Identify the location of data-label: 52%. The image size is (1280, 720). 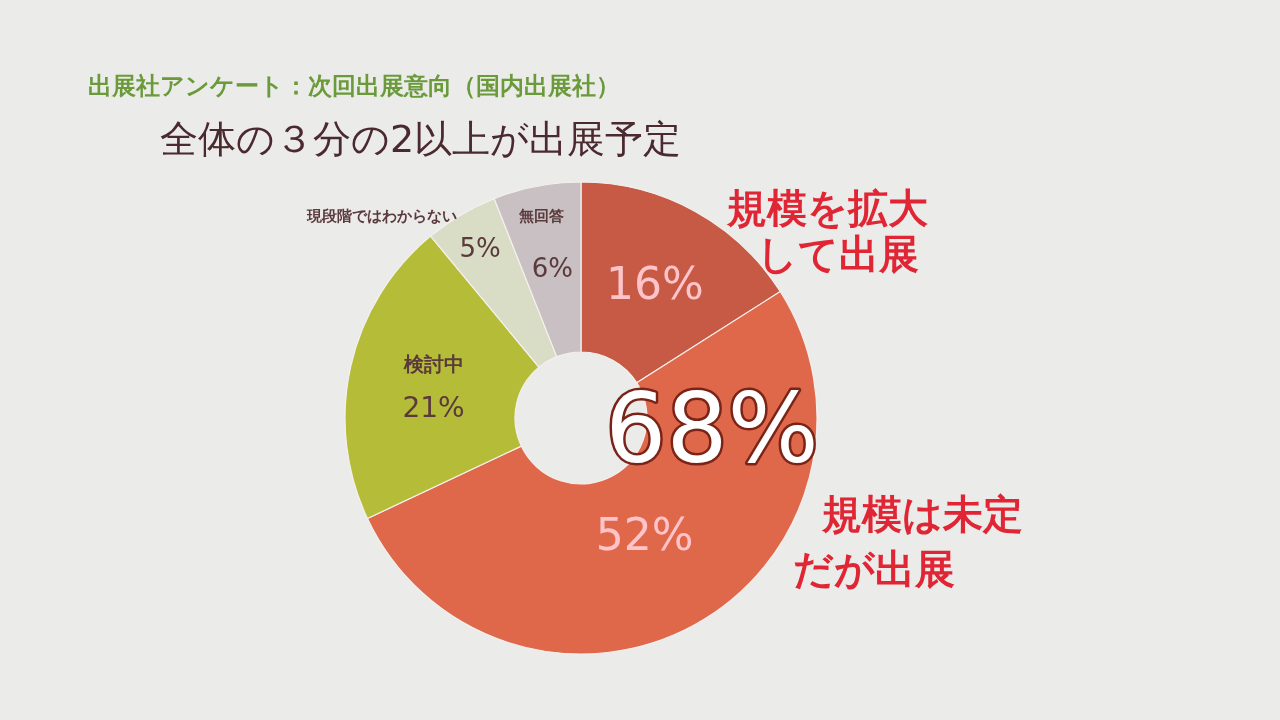
(644, 534).